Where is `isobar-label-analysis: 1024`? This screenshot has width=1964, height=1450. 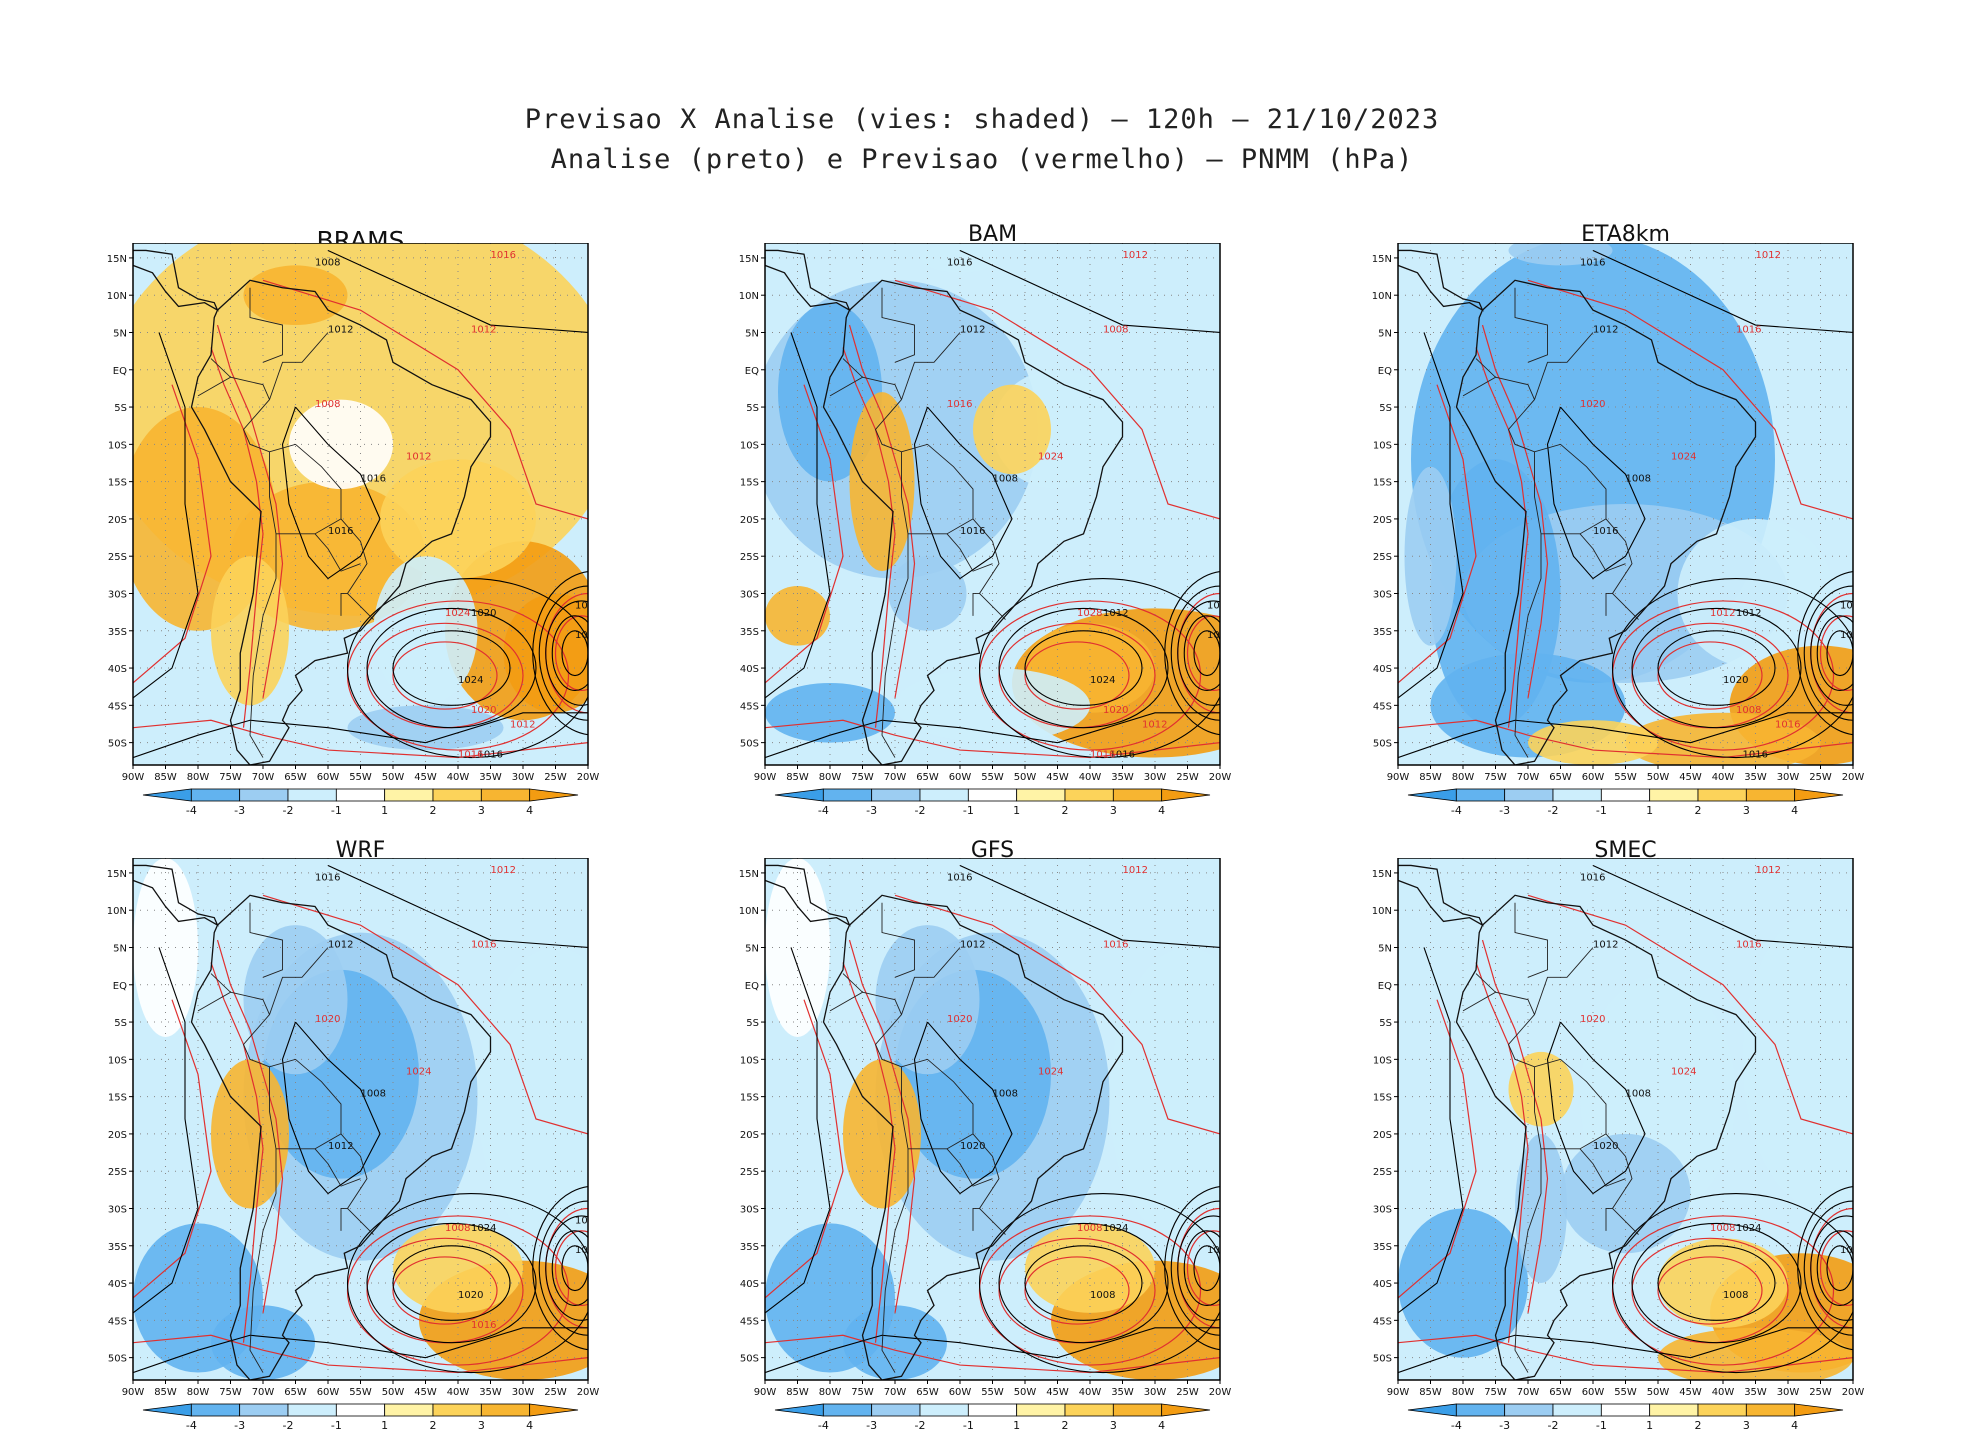
isobar-label-analysis: 1024 is located at coordinates (483, 1228).